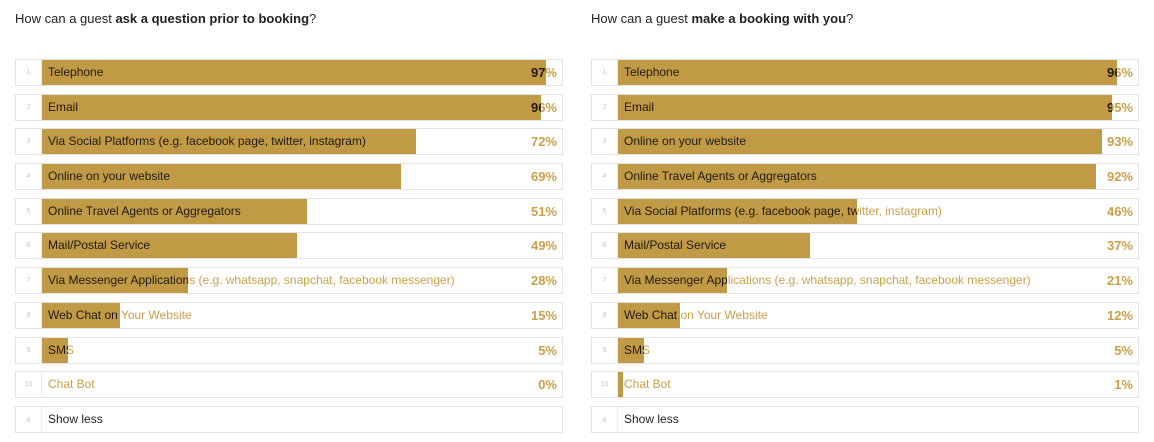 Image resolution: width=1154 pixels, height=442 pixels. I want to click on bar-value-label: 37%, so click(1119, 246).